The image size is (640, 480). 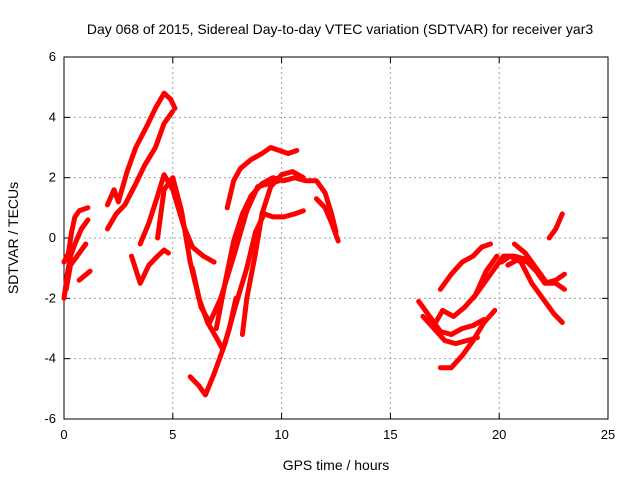 What do you see at coordinates (281, 434) in the screenshot?
I see `x-tick-label: 10` at bounding box center [281, 434].